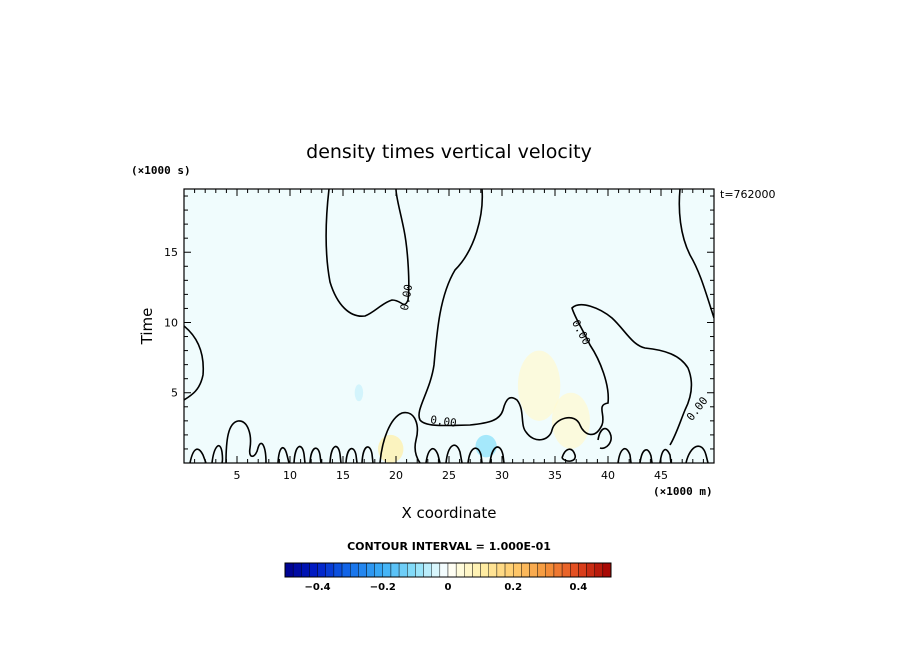 Image resolution: width=904 pixels, height=654 pixels. I want to click on y-tick-label: 10, so click(171, 322).